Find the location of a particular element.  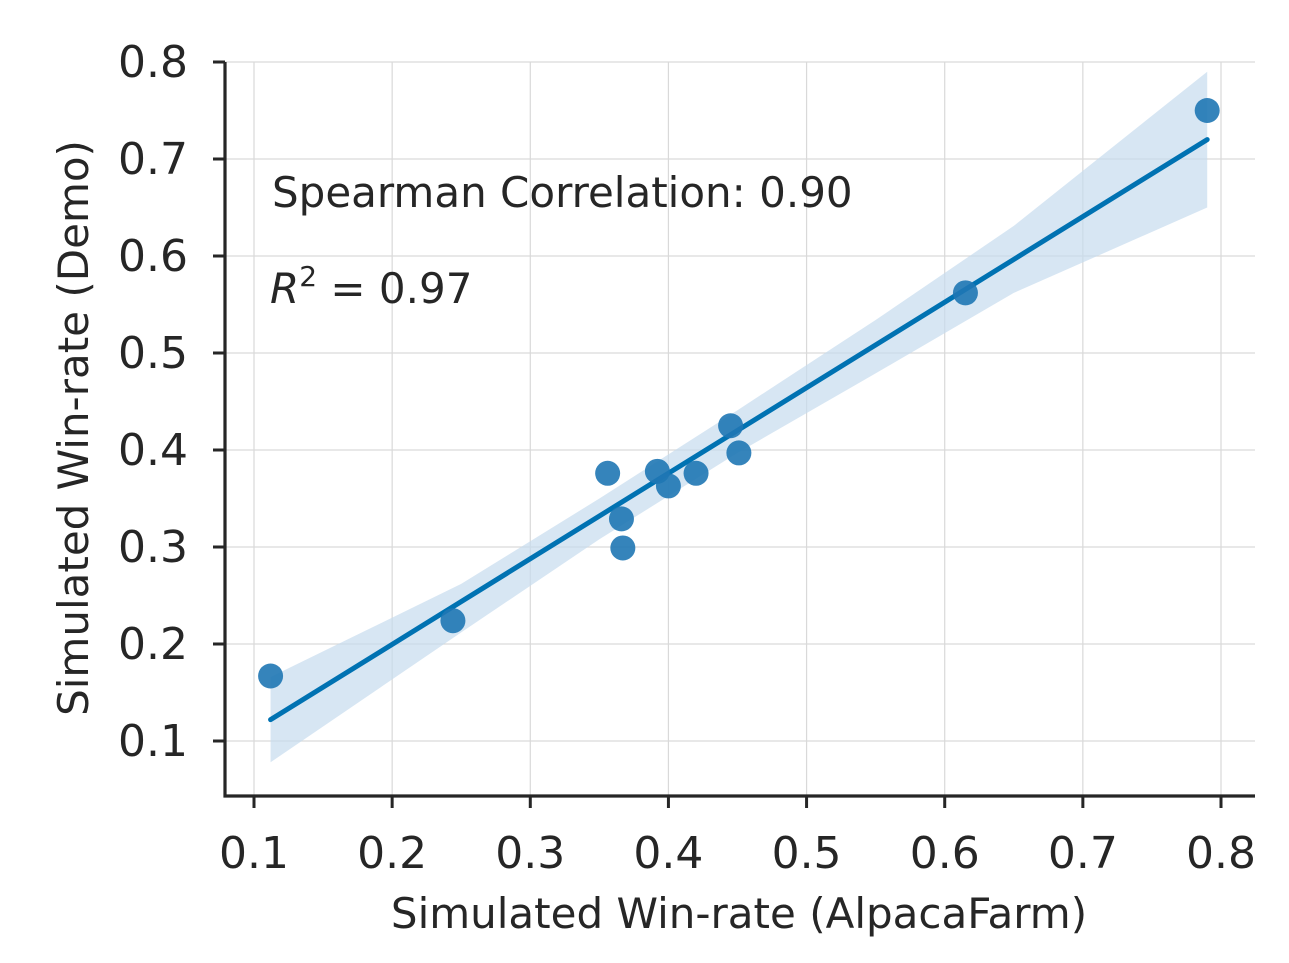

r-squared-exponent: 2 is located at coordinates (308, 276).